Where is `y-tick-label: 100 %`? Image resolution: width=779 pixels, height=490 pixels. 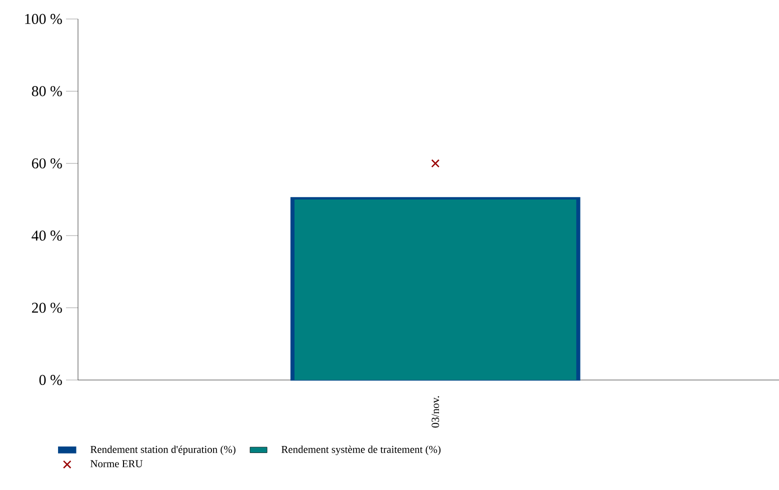 y-tick-label: 100 % is located at coordinates (43, 19).